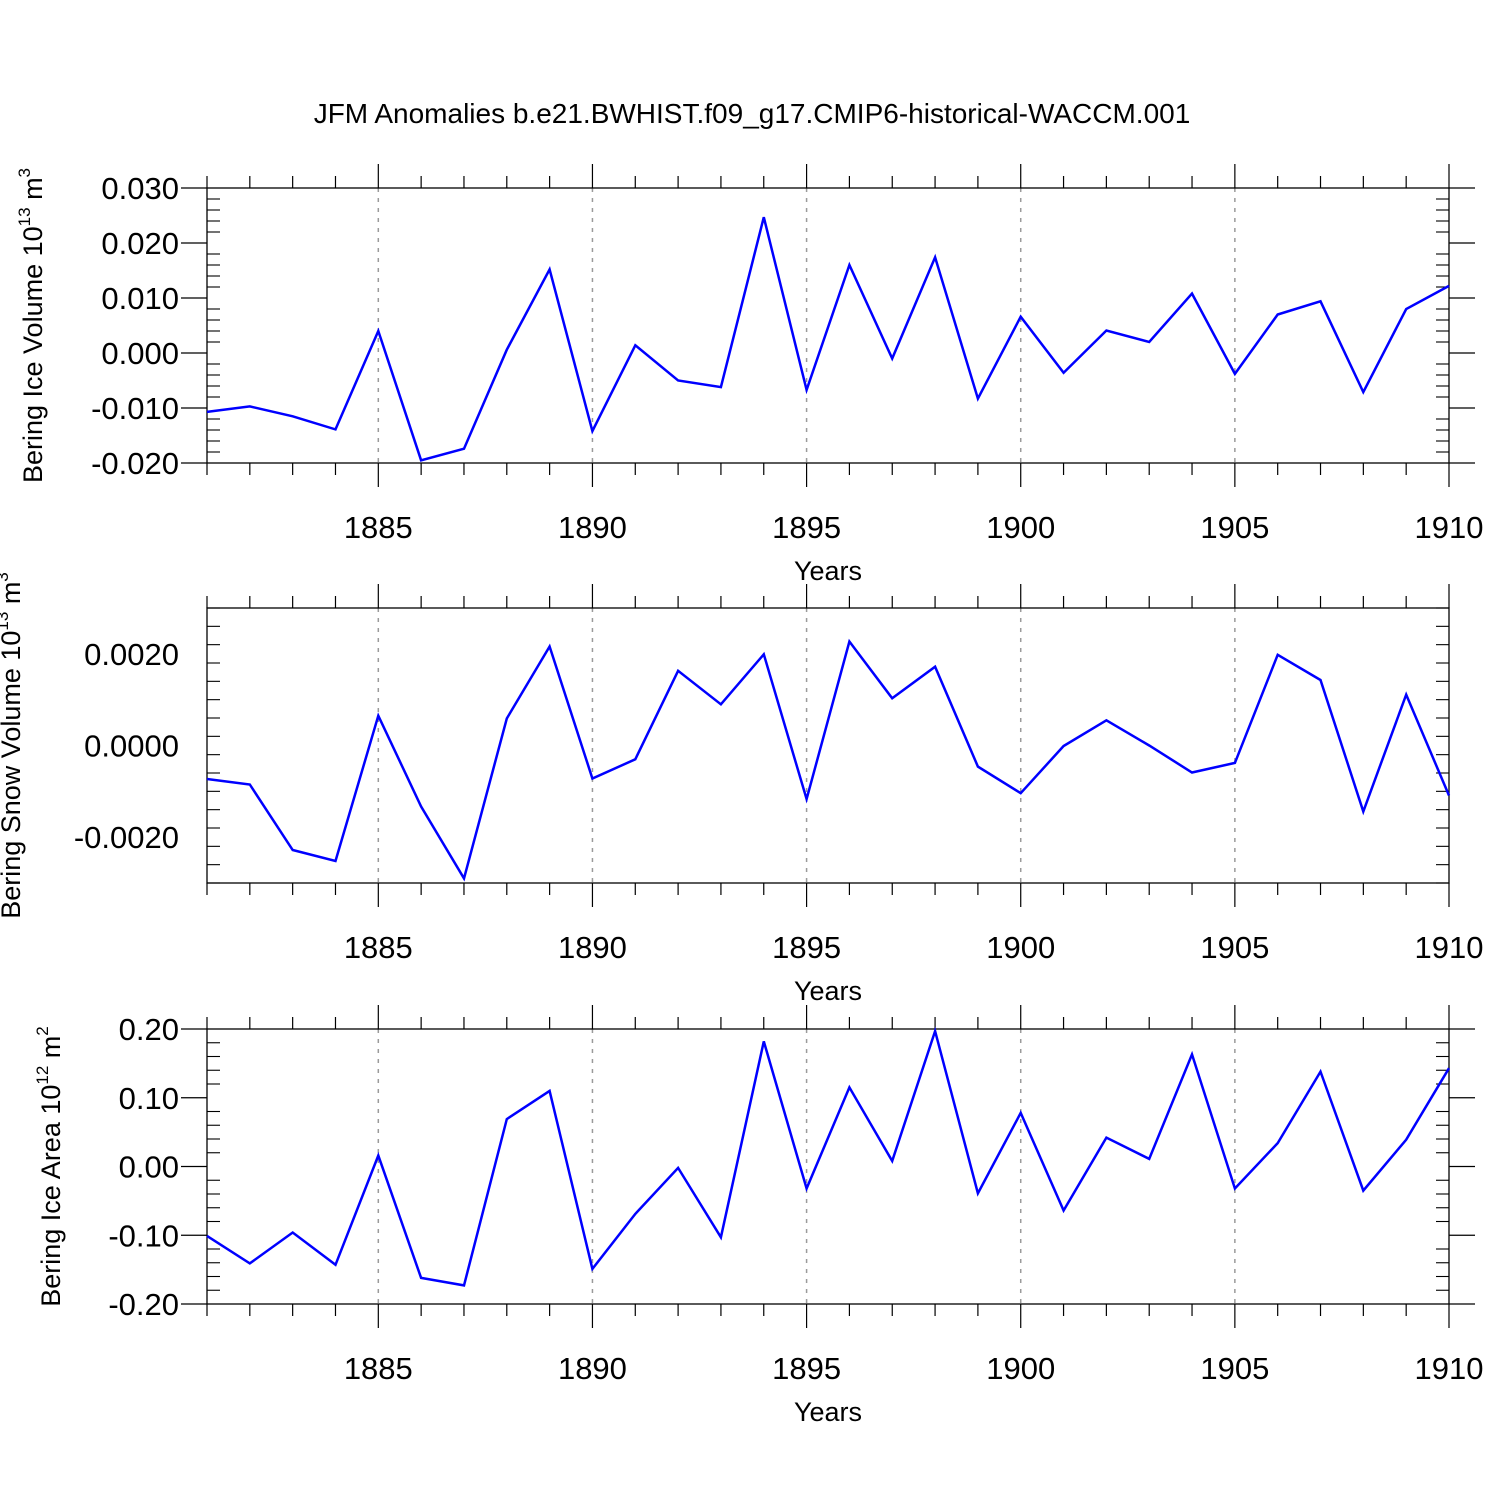 The width and height of the screenshot is (1500, 1500). I want to click on y-tick-label: -0.10, so click(143, 1235).